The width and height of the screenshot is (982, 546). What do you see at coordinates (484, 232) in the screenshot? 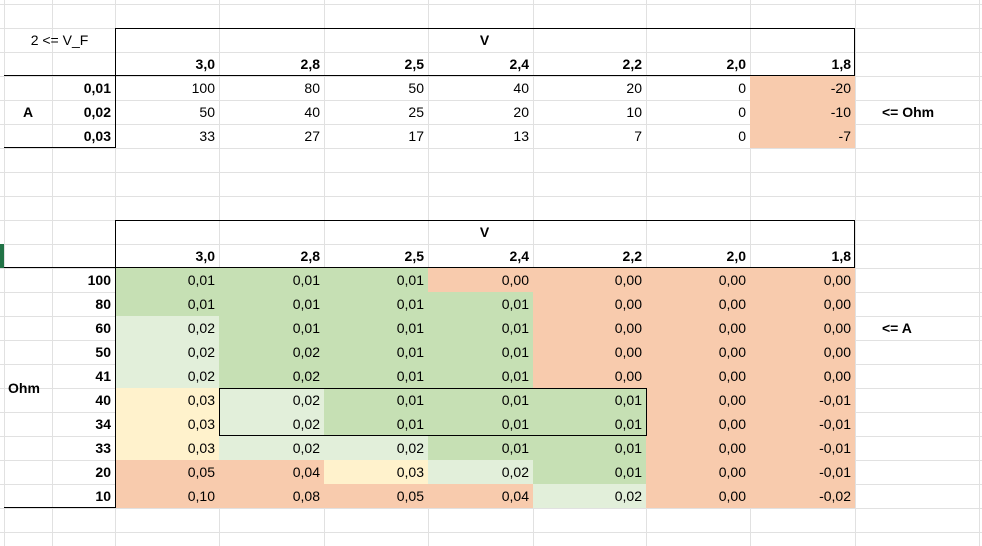
I see `bottom-v-header: V` at bounding box center [484, 232].